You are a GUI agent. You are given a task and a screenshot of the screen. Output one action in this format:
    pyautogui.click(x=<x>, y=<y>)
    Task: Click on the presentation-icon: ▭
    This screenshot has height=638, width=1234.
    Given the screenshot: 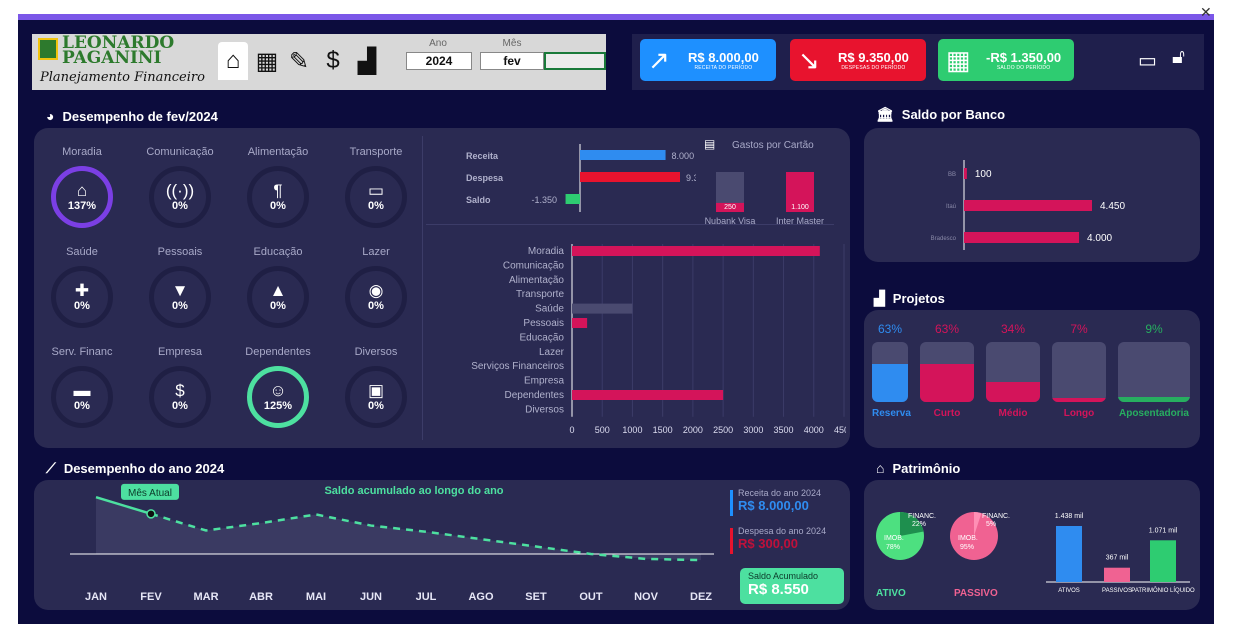 What is the action you would take?
    pyautogui.click(x=1147, y=61)
    